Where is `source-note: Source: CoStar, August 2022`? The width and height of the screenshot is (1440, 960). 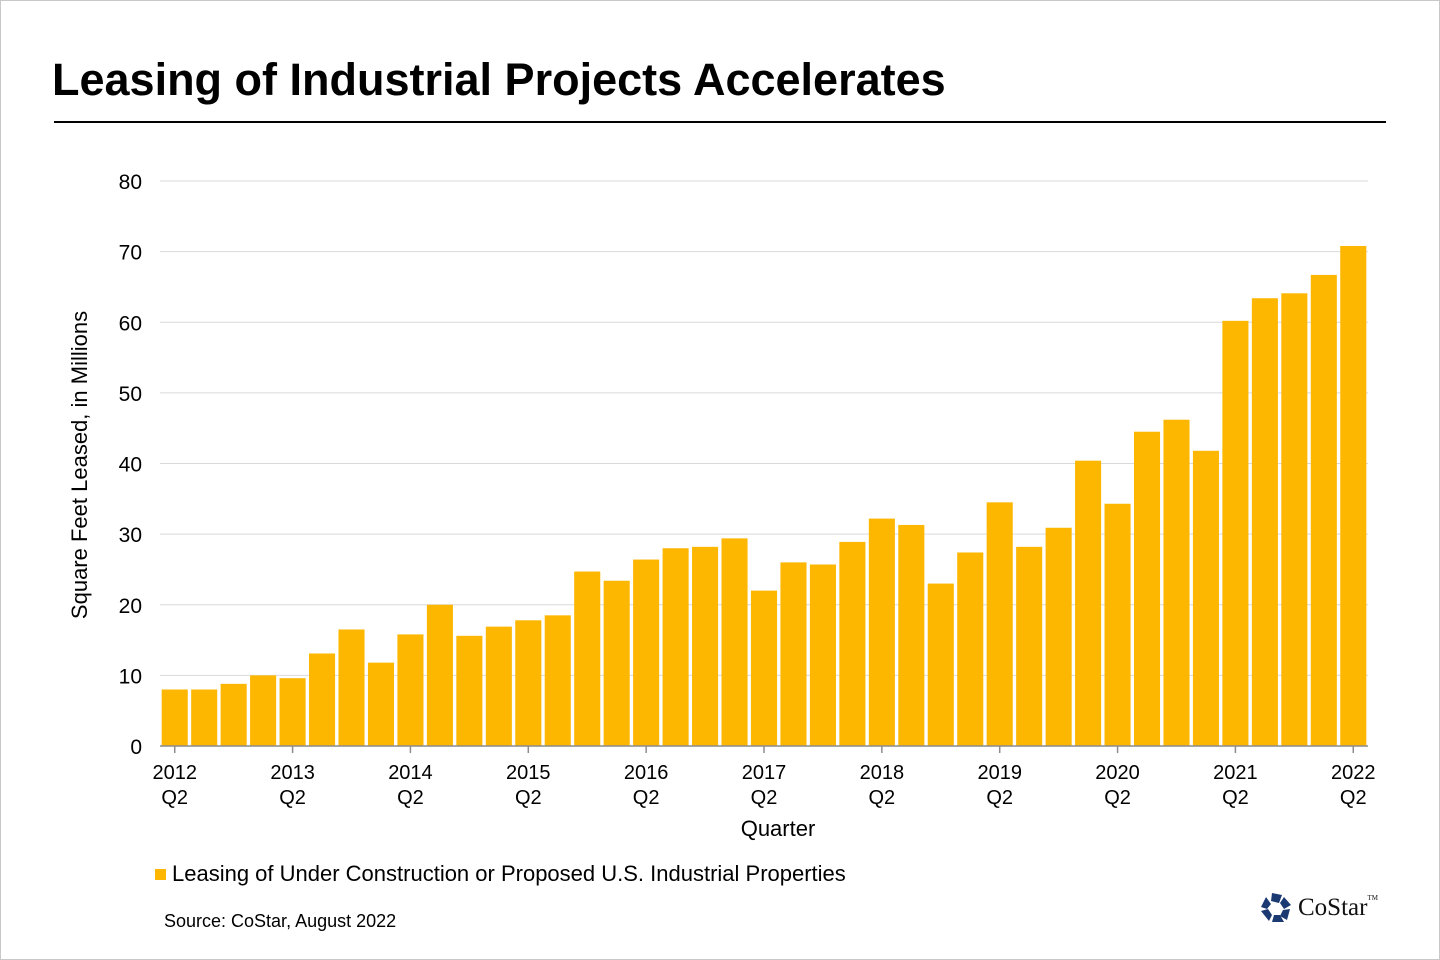
source-note: Source: CoStar, August 2022 is located at coordinates (280, 921).